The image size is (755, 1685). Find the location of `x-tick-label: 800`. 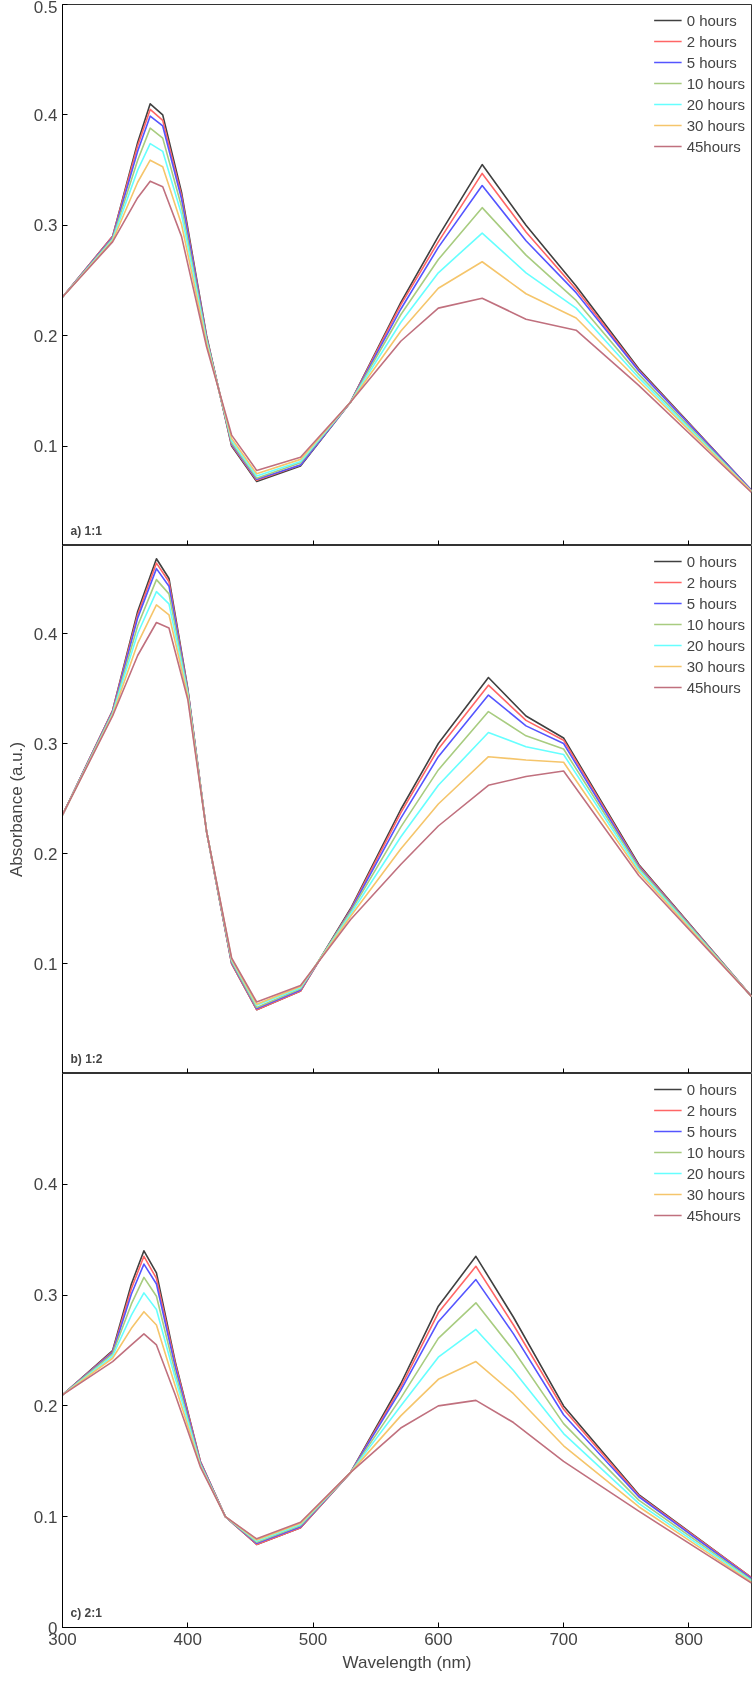

x-tick-label: 800 is located at coordinates (689, 1639).